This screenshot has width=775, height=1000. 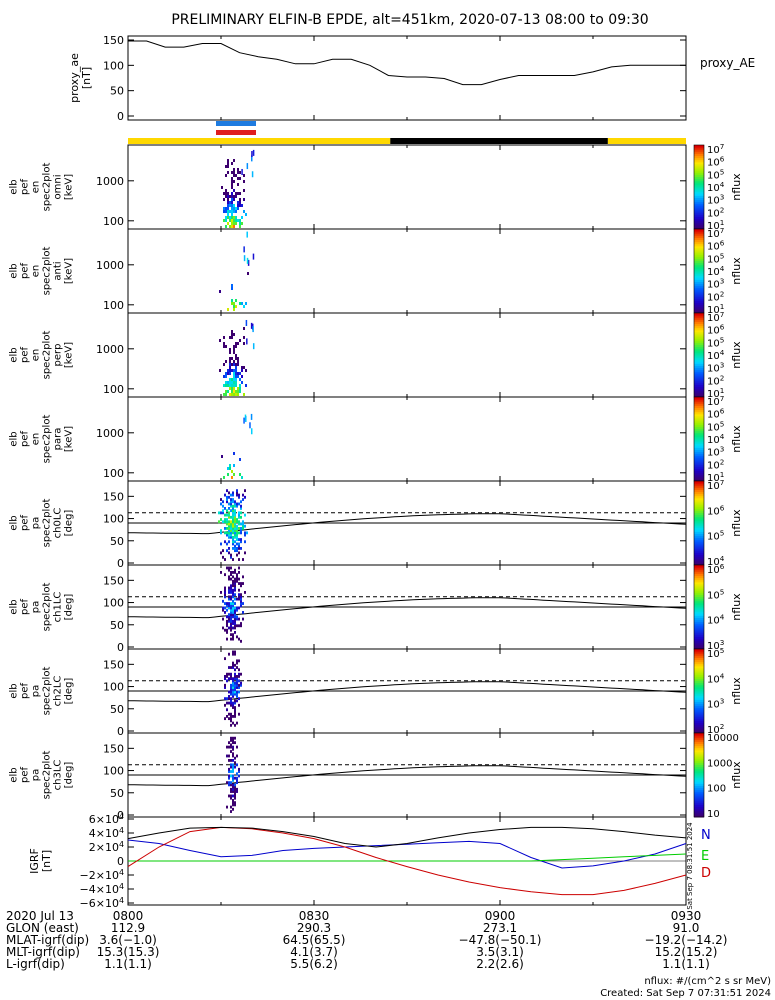 What do you see at coordinates (36, 187) in the screenshot?
I see `panel-ylabel-line: en` at bounding box center [36, 187].